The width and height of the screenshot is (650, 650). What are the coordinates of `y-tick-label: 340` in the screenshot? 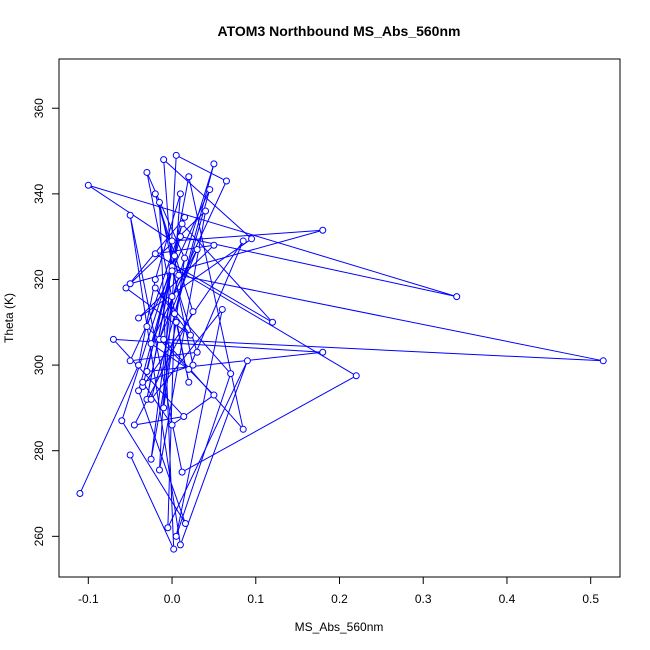 It's located at (39, 194).